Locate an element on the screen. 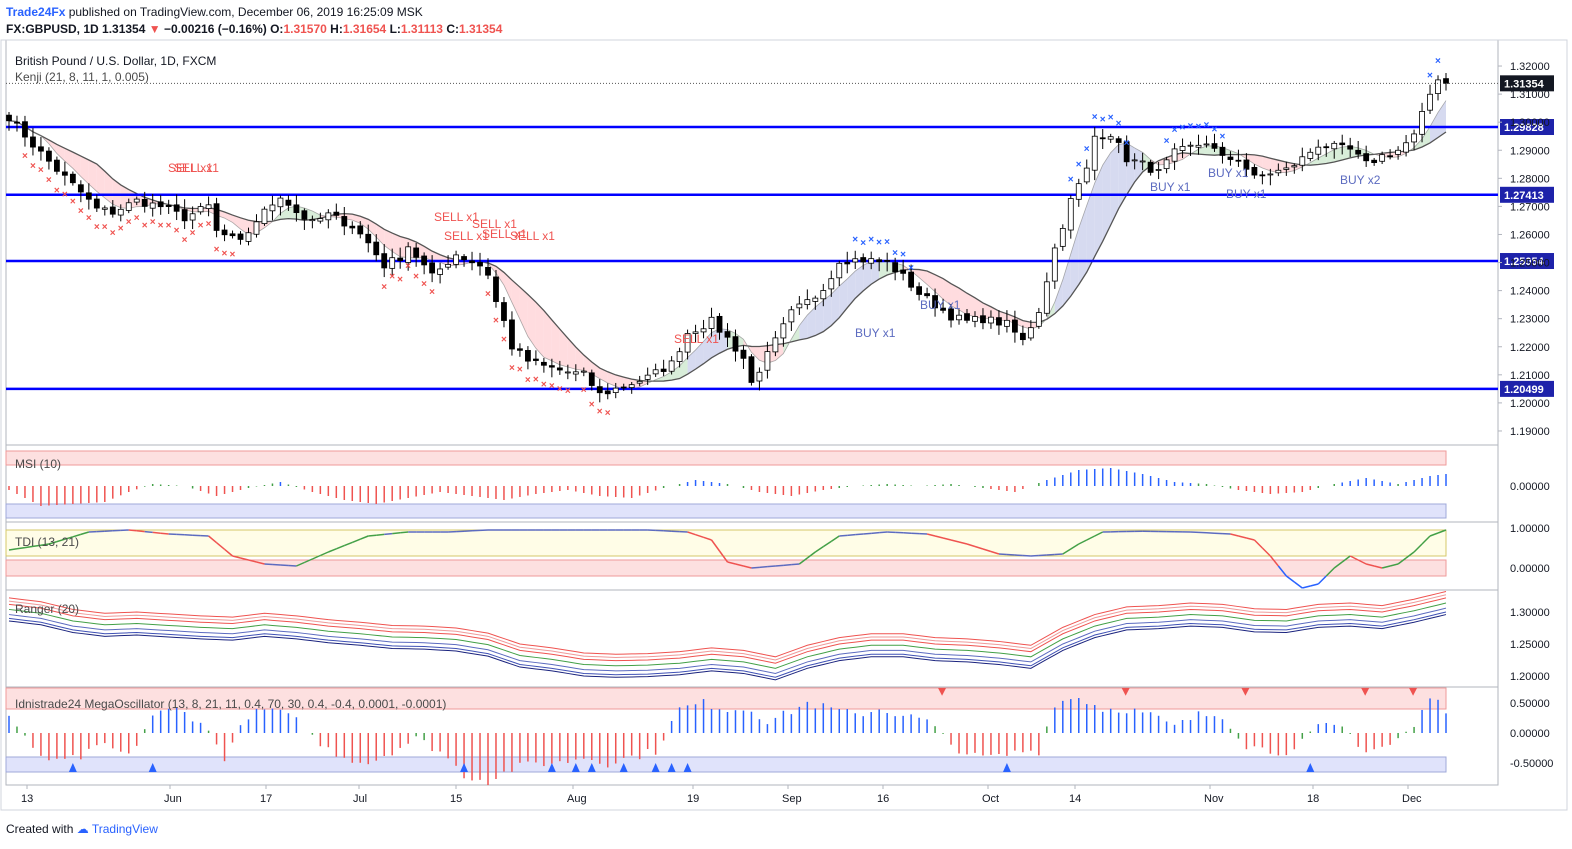  level-price-box is located at coordinates (1527, 194).